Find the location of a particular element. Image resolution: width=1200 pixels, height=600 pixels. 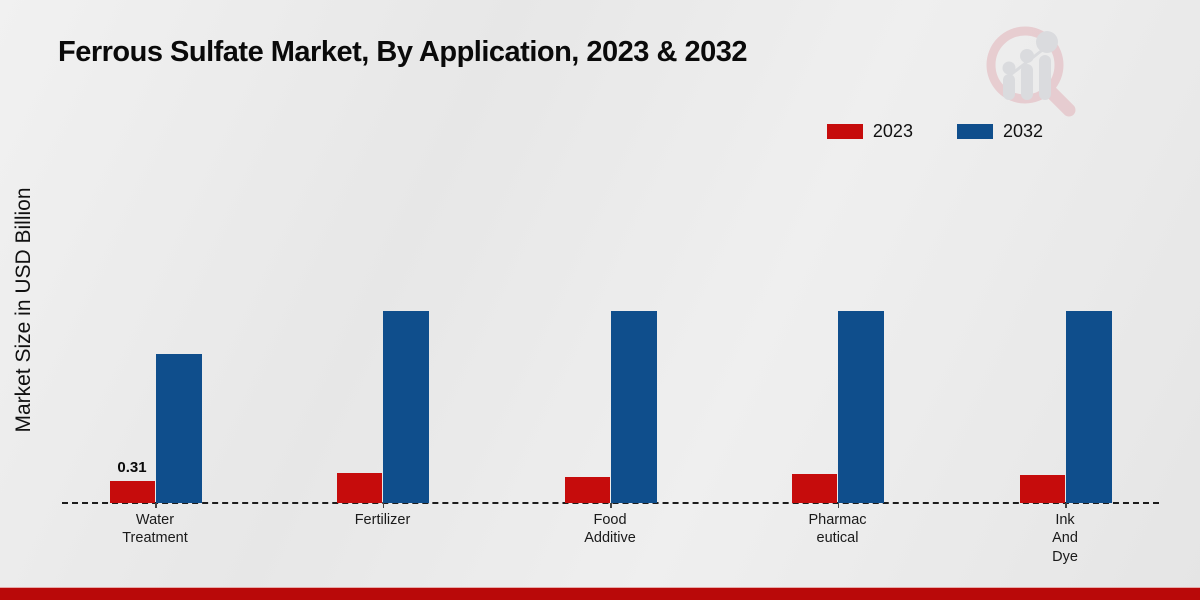

bar-2023-water-treatment is located at coordinates (132, 492).